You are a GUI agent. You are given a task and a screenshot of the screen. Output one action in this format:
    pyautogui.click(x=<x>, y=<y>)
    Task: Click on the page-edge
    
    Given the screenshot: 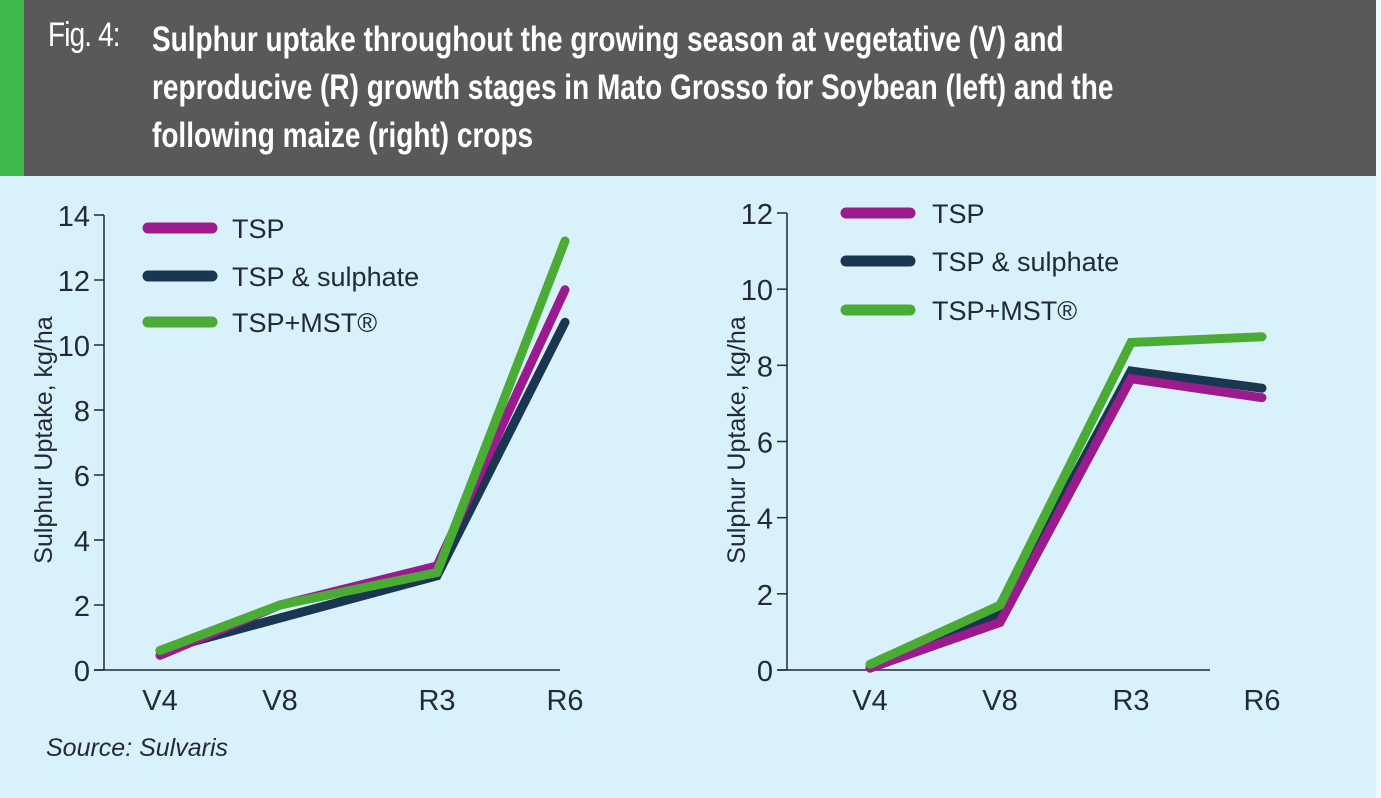 What is the action you would take?
    pyautogui.click(x=1378, y=399)
    